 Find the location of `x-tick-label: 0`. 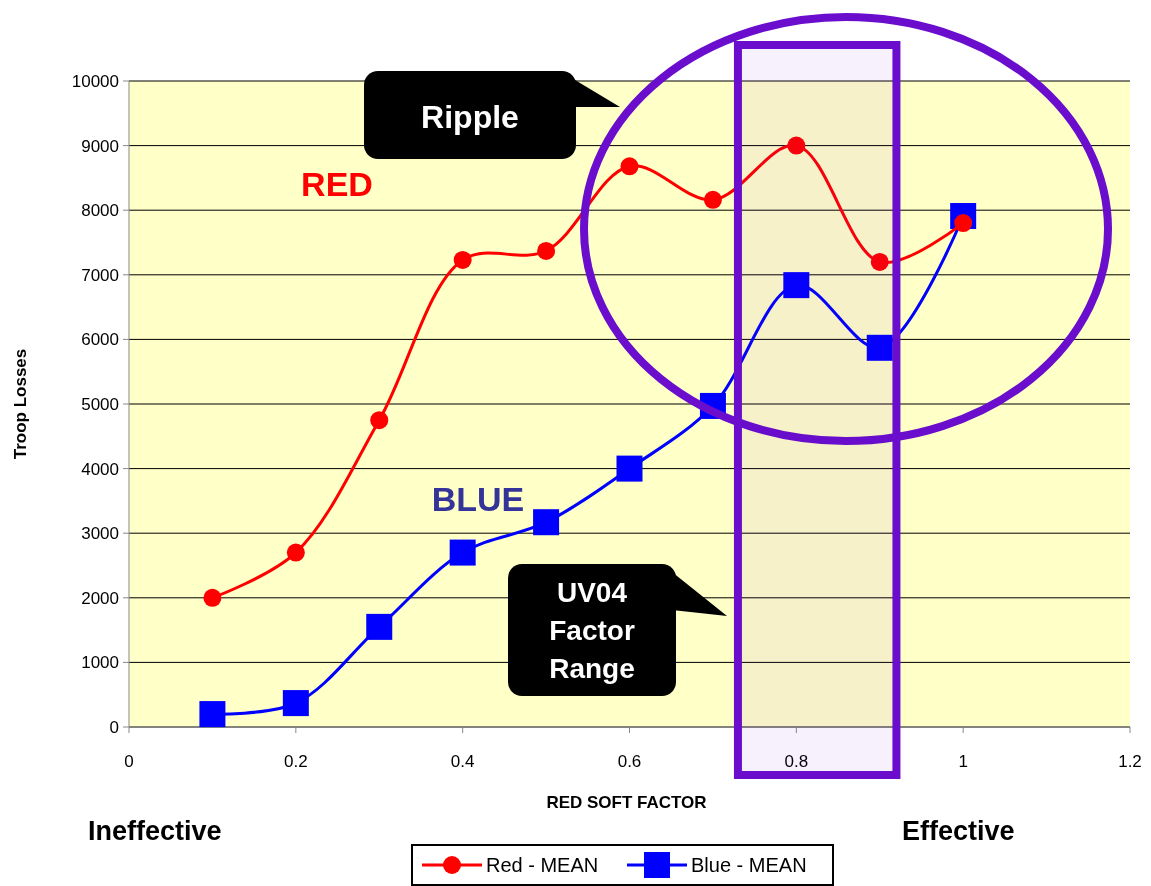

x-tick-label: 0 is located at coordinates (129, 761).